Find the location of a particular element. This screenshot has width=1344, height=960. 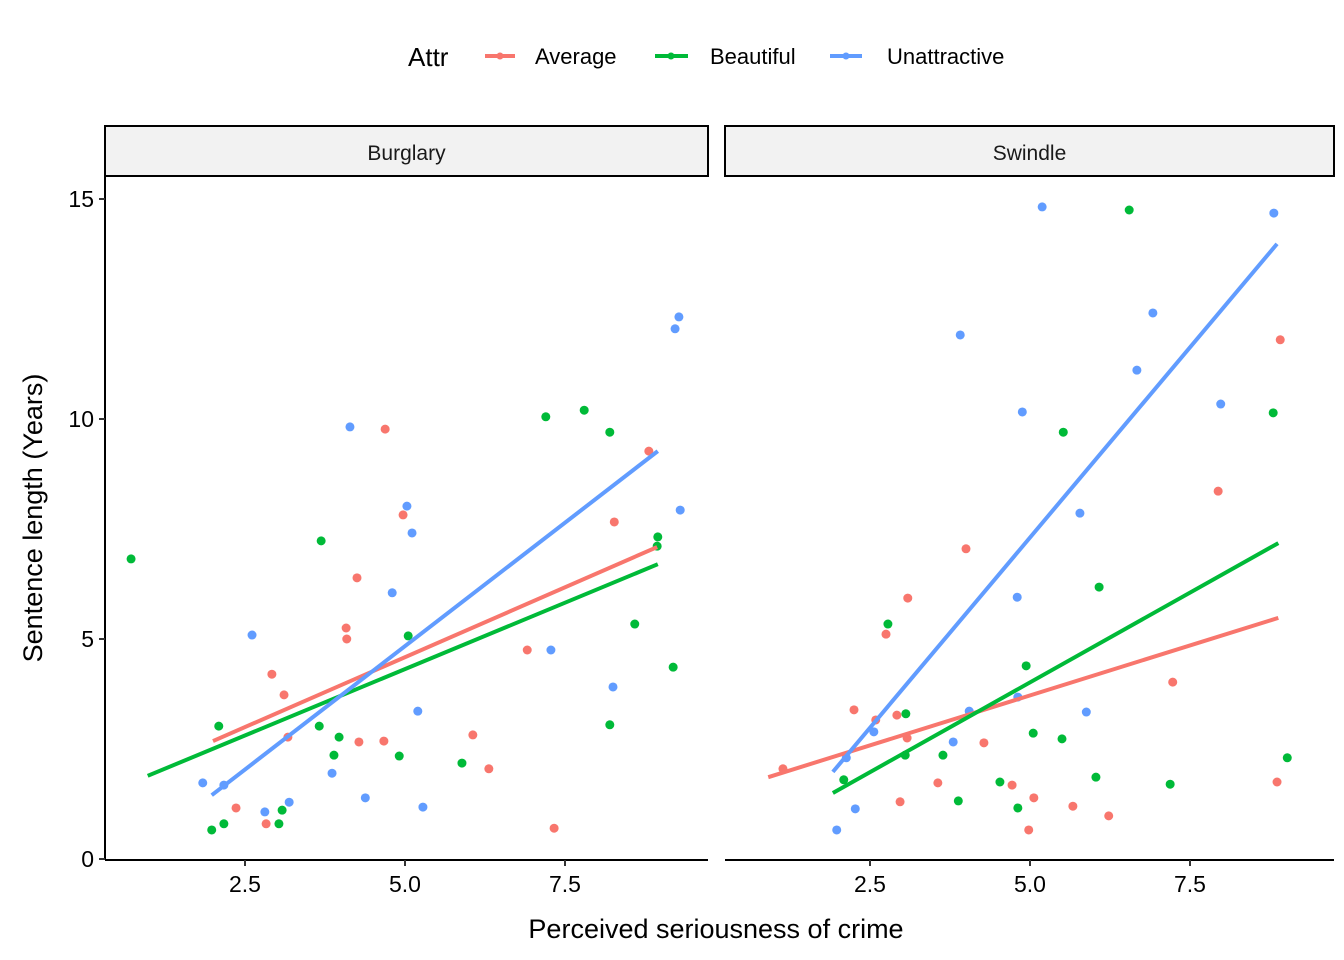

legend-entry-beautiful: Beautiful is located at coordinates (725, 56).